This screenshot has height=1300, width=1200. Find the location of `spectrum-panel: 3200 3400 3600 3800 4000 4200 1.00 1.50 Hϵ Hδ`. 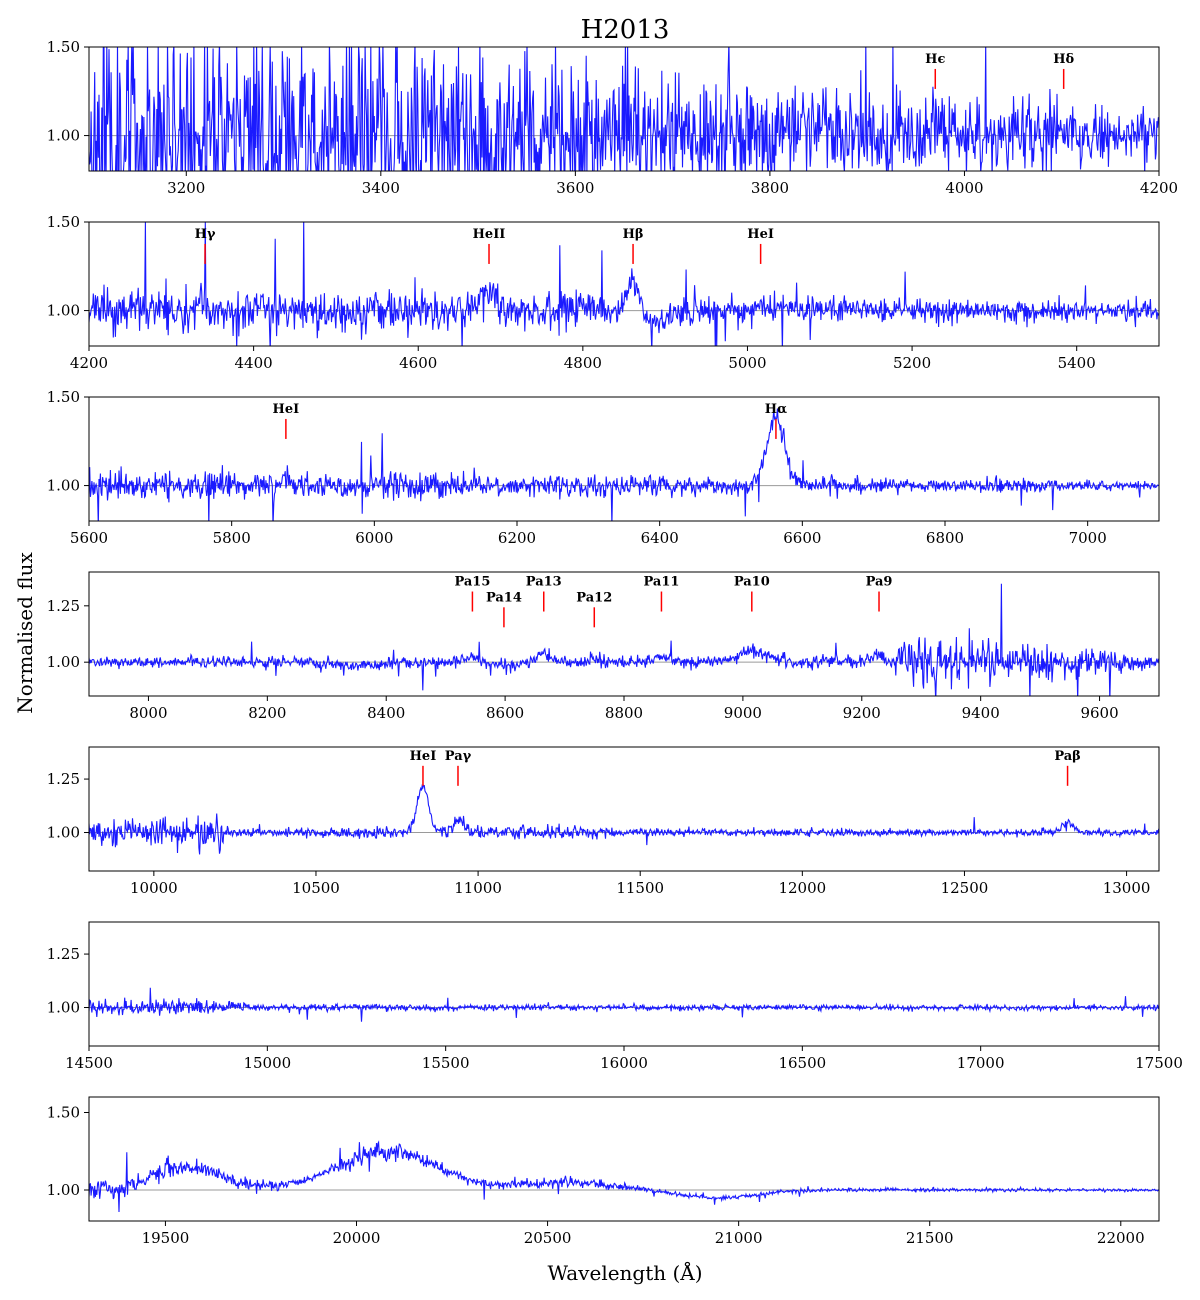

spectrum-panel: 3200 3400 3600 3800 4000 4200 1.00 1.50 Hϵ Hδ is located at coordinates (613, 117).